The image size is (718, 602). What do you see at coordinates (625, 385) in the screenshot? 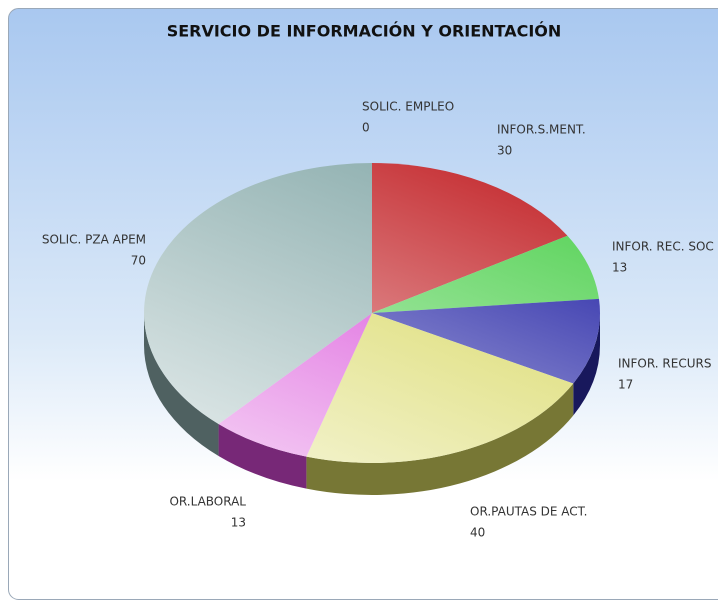
I see `slice-value: 17` at bounding box center [625, 385].